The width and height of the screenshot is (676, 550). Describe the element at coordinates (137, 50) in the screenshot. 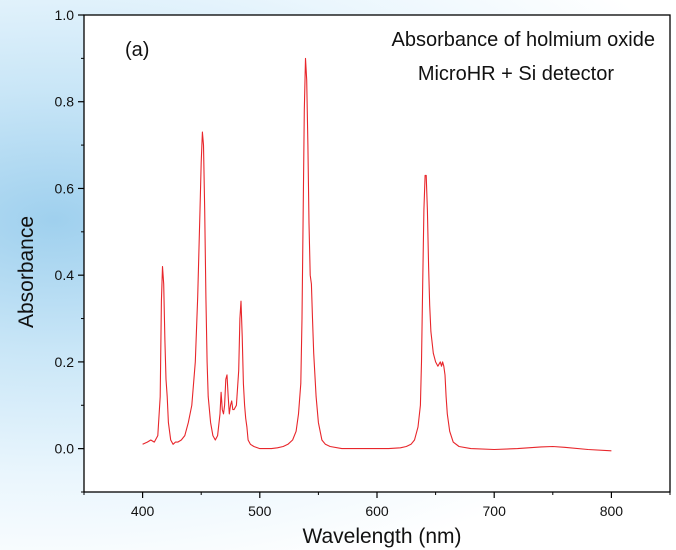

I see `panel-label: (a)` at that location.